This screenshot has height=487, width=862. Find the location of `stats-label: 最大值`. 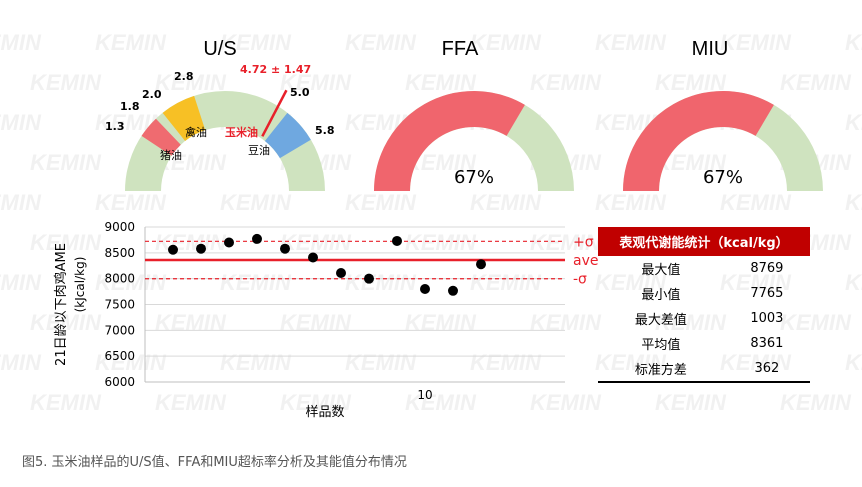

stats-label: 最大值 is located at coordinates (661, 270).